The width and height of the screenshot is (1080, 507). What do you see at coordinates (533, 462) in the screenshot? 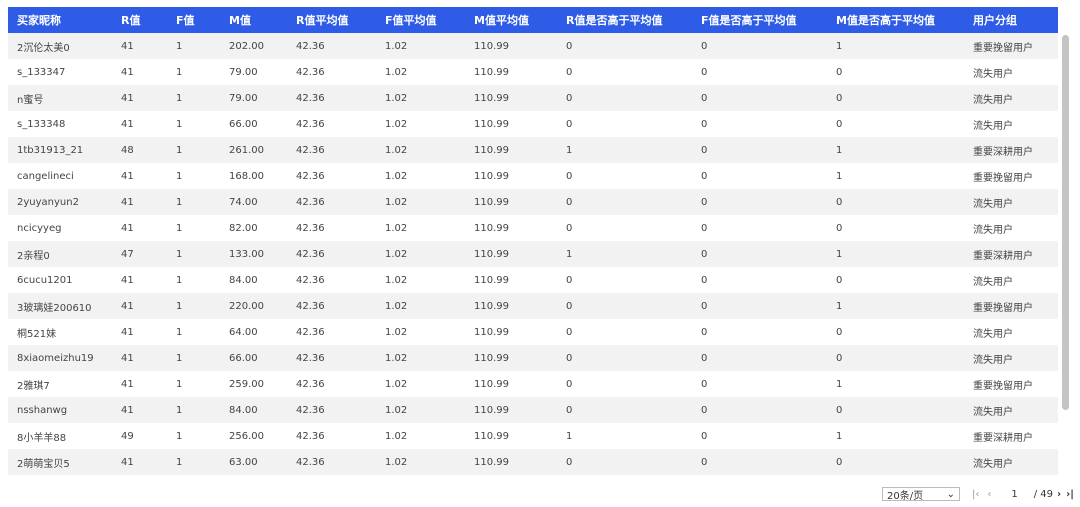
I see `table-row: 2萌萌宝贝5 41 1 63.00 42.36 1.02 110.99 0 0 0 流失用户` at bounding box center [533, 462].